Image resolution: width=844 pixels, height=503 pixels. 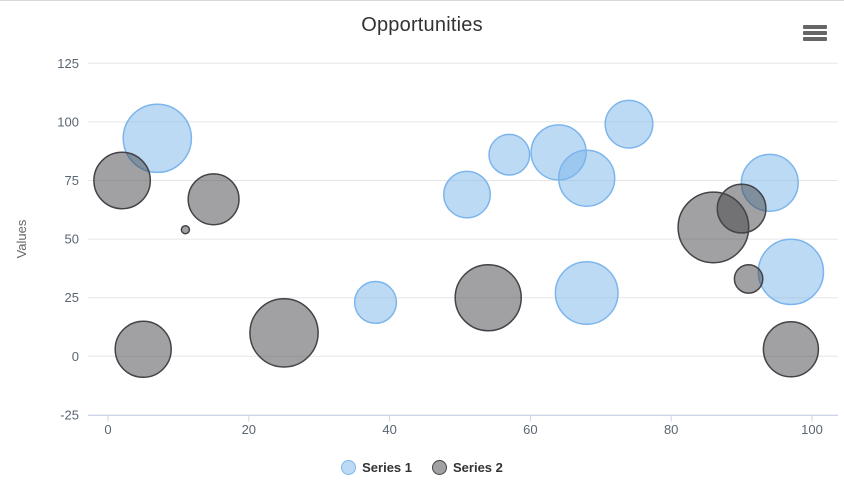 What do you see at coordinates (68, 63) in the screenshot?
I see `y-axis-label: 125` at bounding box center [68, 63].